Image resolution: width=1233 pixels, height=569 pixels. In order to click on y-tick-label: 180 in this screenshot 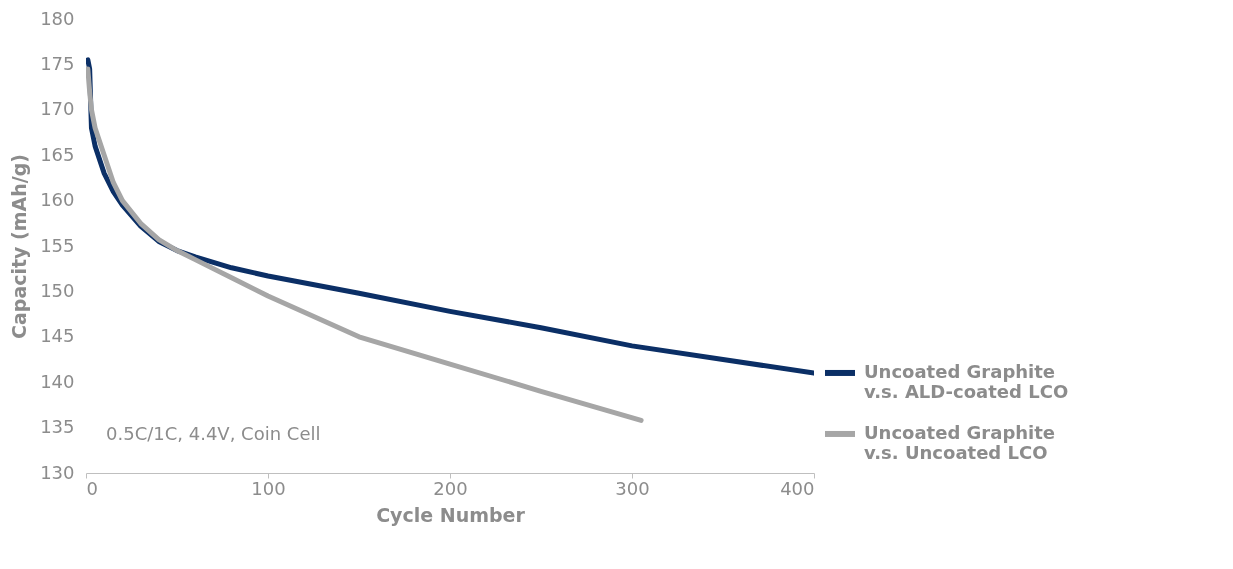, I will do `click(57, 18)`.